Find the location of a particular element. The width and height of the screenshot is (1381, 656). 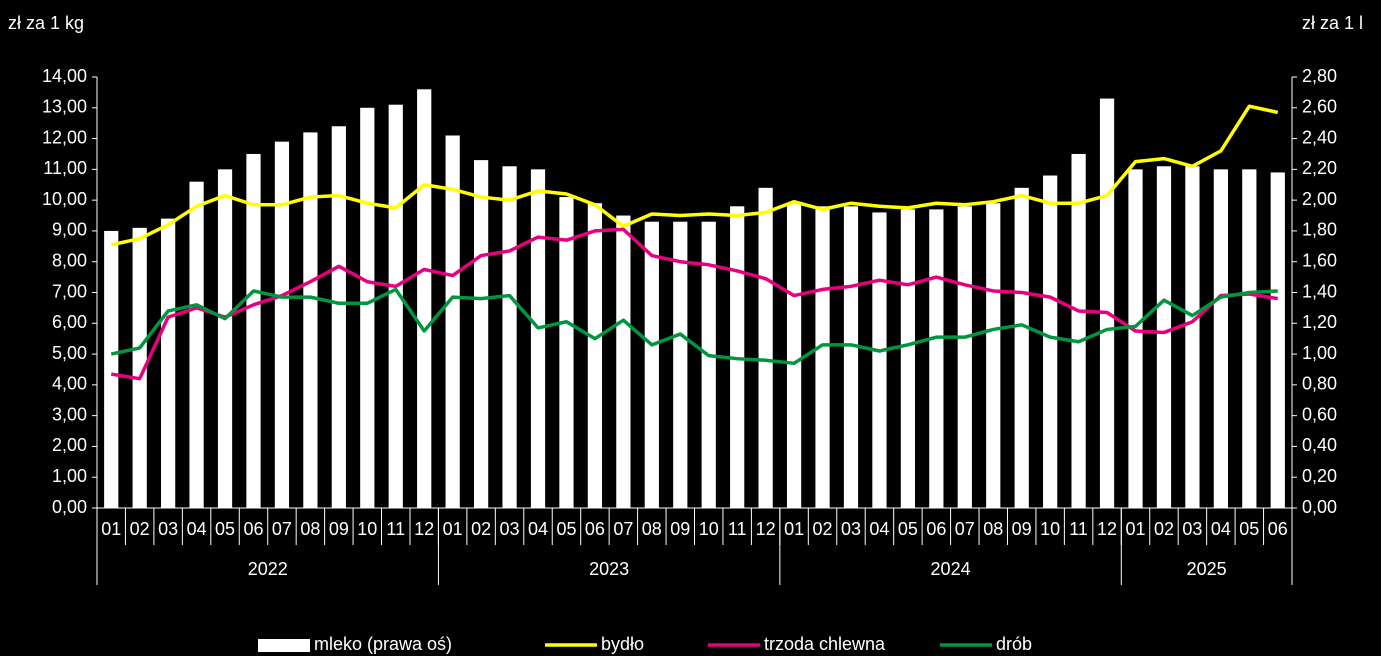

group-label: 2025 is located at coordinates (1207, 569).